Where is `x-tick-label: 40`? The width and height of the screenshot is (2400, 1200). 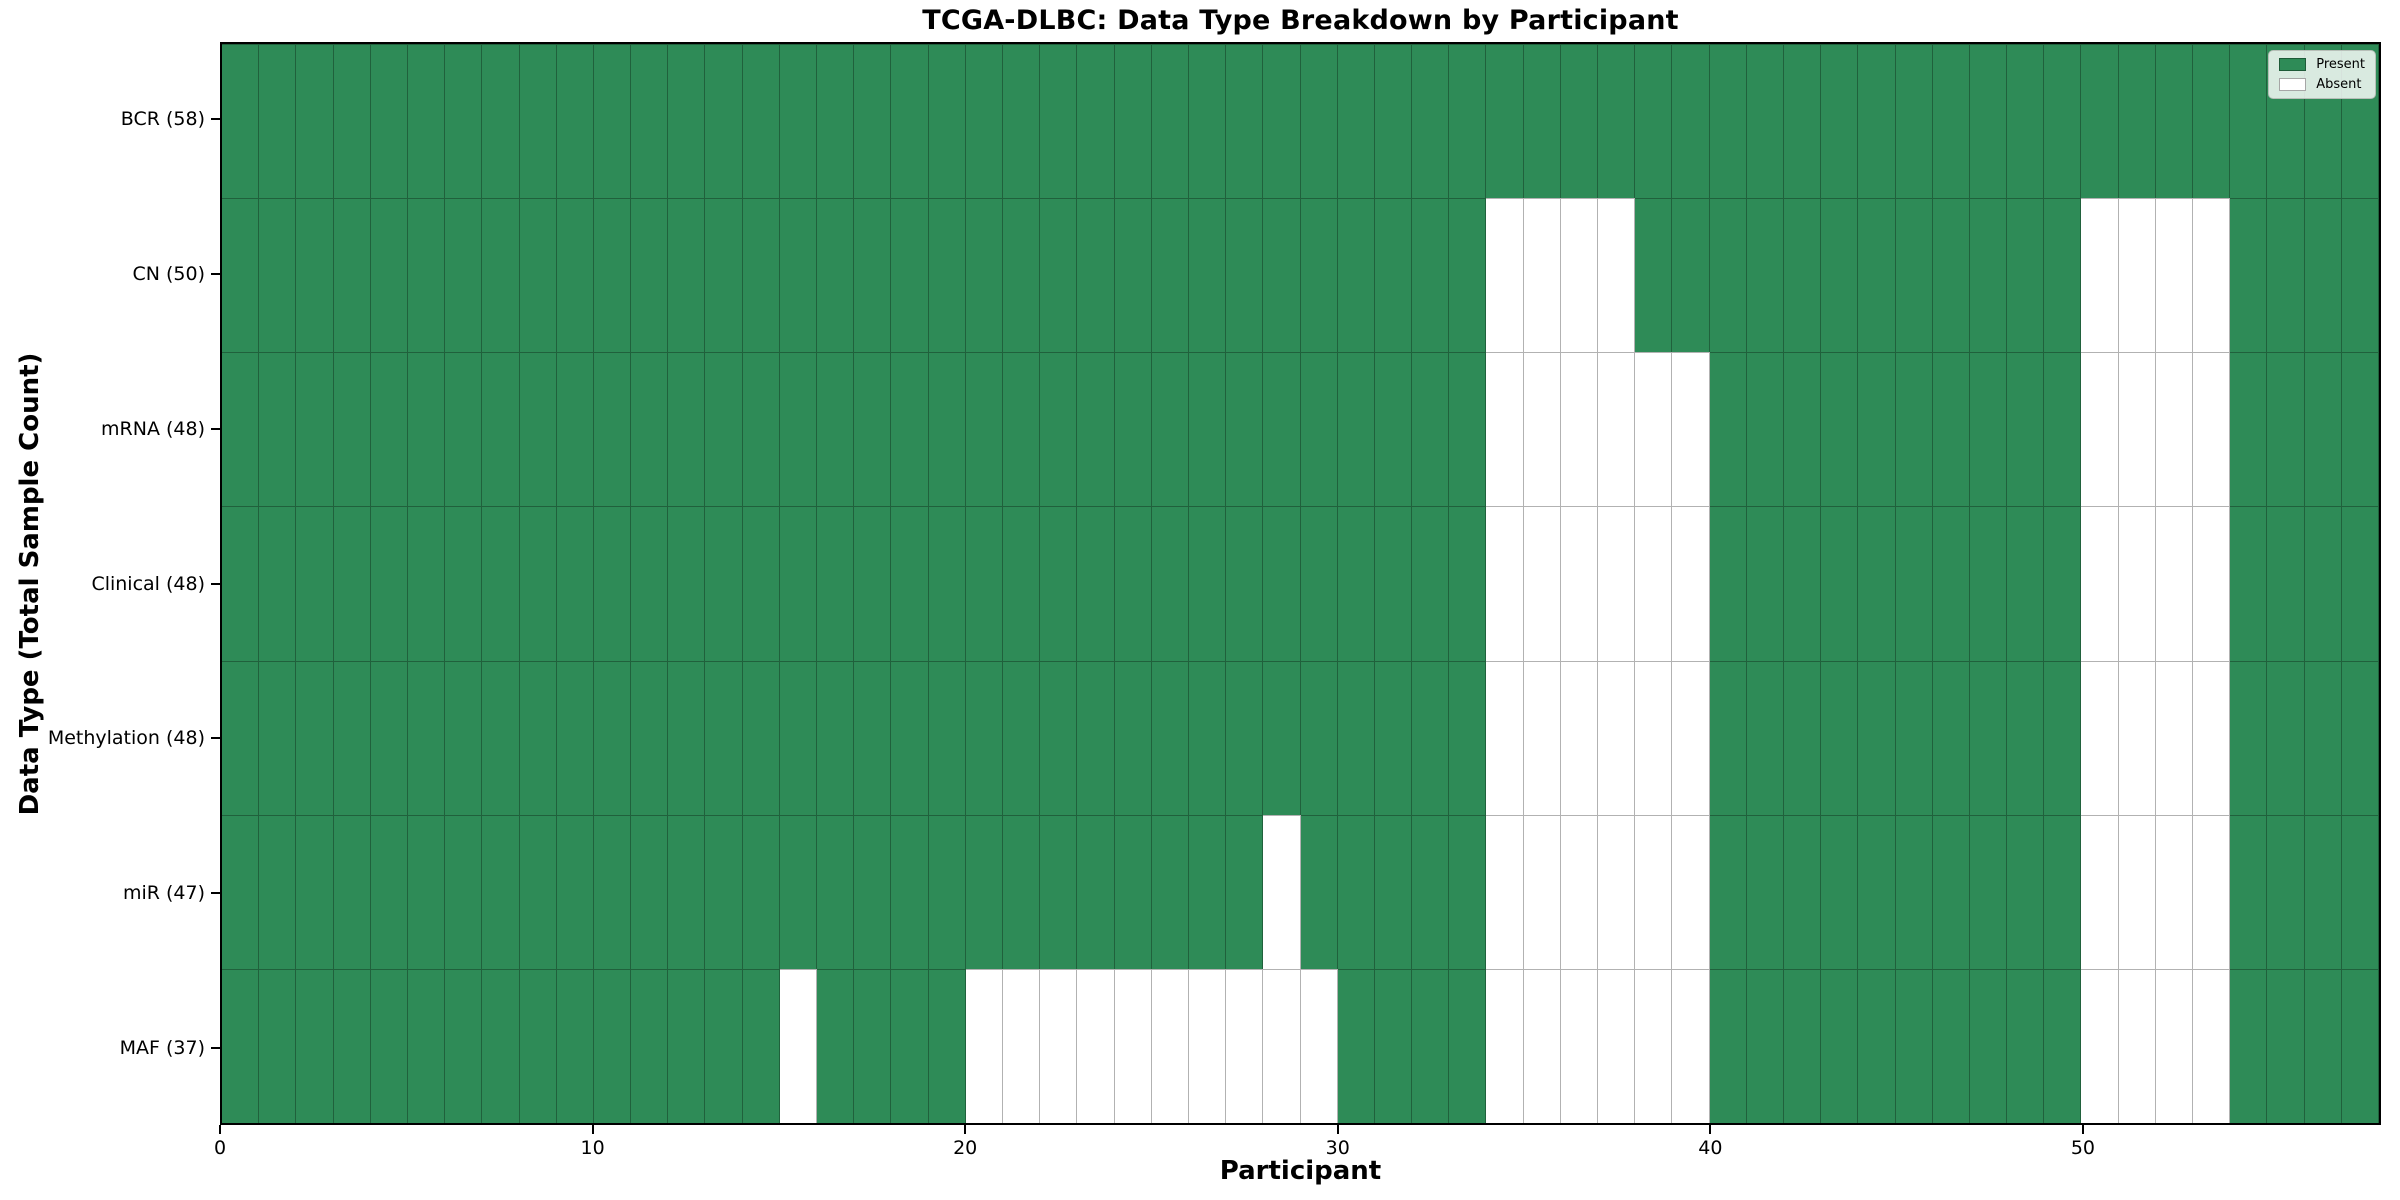 x-tick-label: 40 is located at coordinates (1710, 1148).